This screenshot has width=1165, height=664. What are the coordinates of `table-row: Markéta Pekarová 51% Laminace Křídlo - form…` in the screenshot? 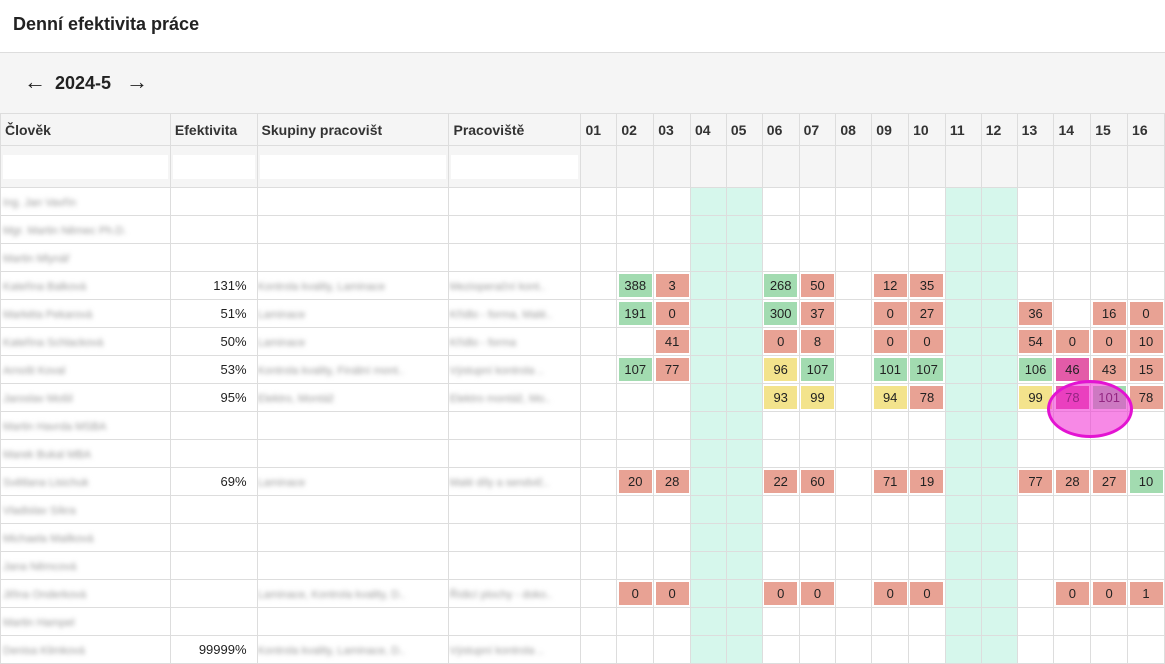 It's located at (582, 313).